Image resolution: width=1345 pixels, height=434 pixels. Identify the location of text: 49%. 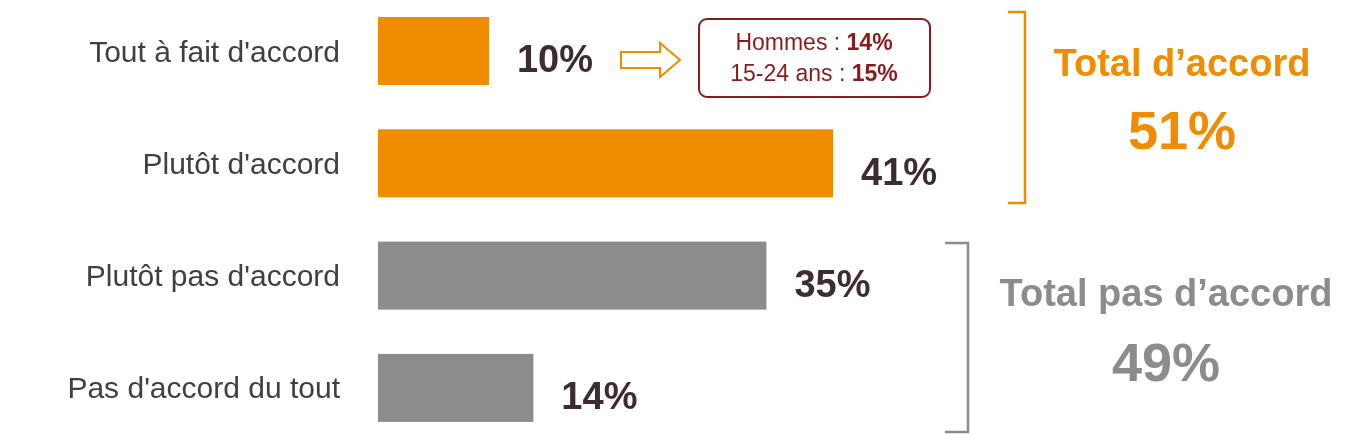
(1166, 361).